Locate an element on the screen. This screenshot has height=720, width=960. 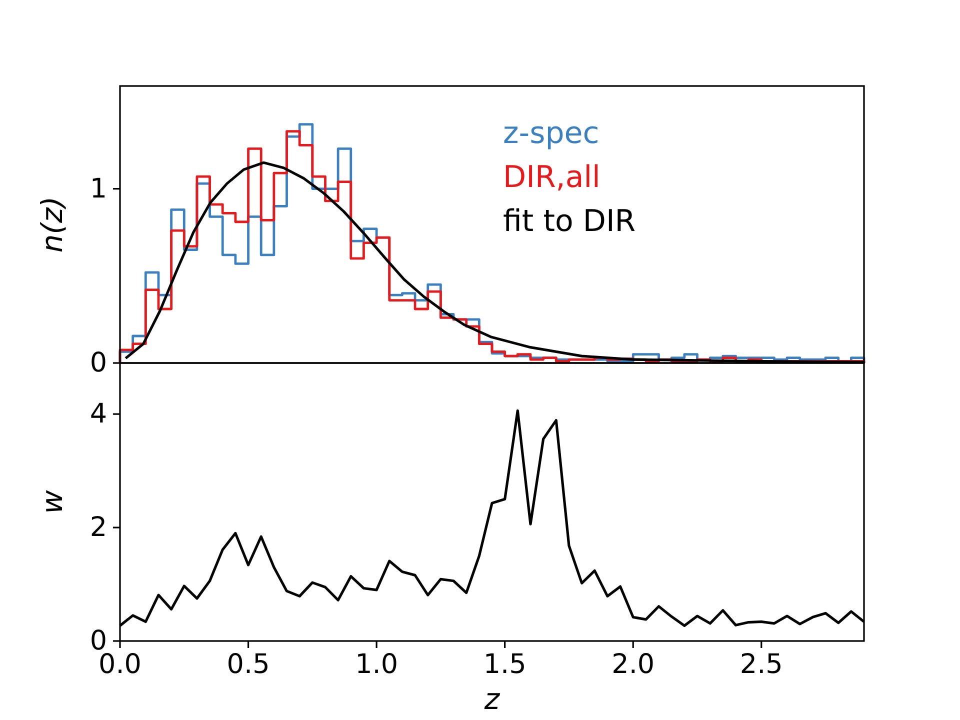
x-tick-label: 2.0 is located at coordinates (633, 664).